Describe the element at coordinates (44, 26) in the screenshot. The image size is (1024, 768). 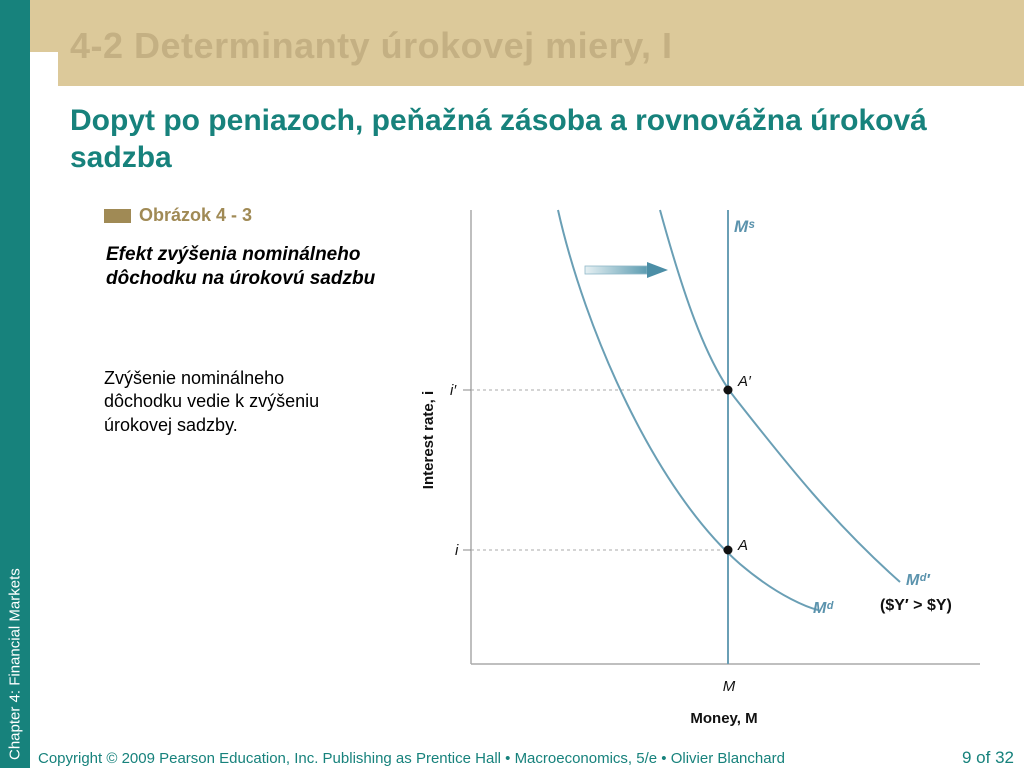
I see `title-corner` at that location.